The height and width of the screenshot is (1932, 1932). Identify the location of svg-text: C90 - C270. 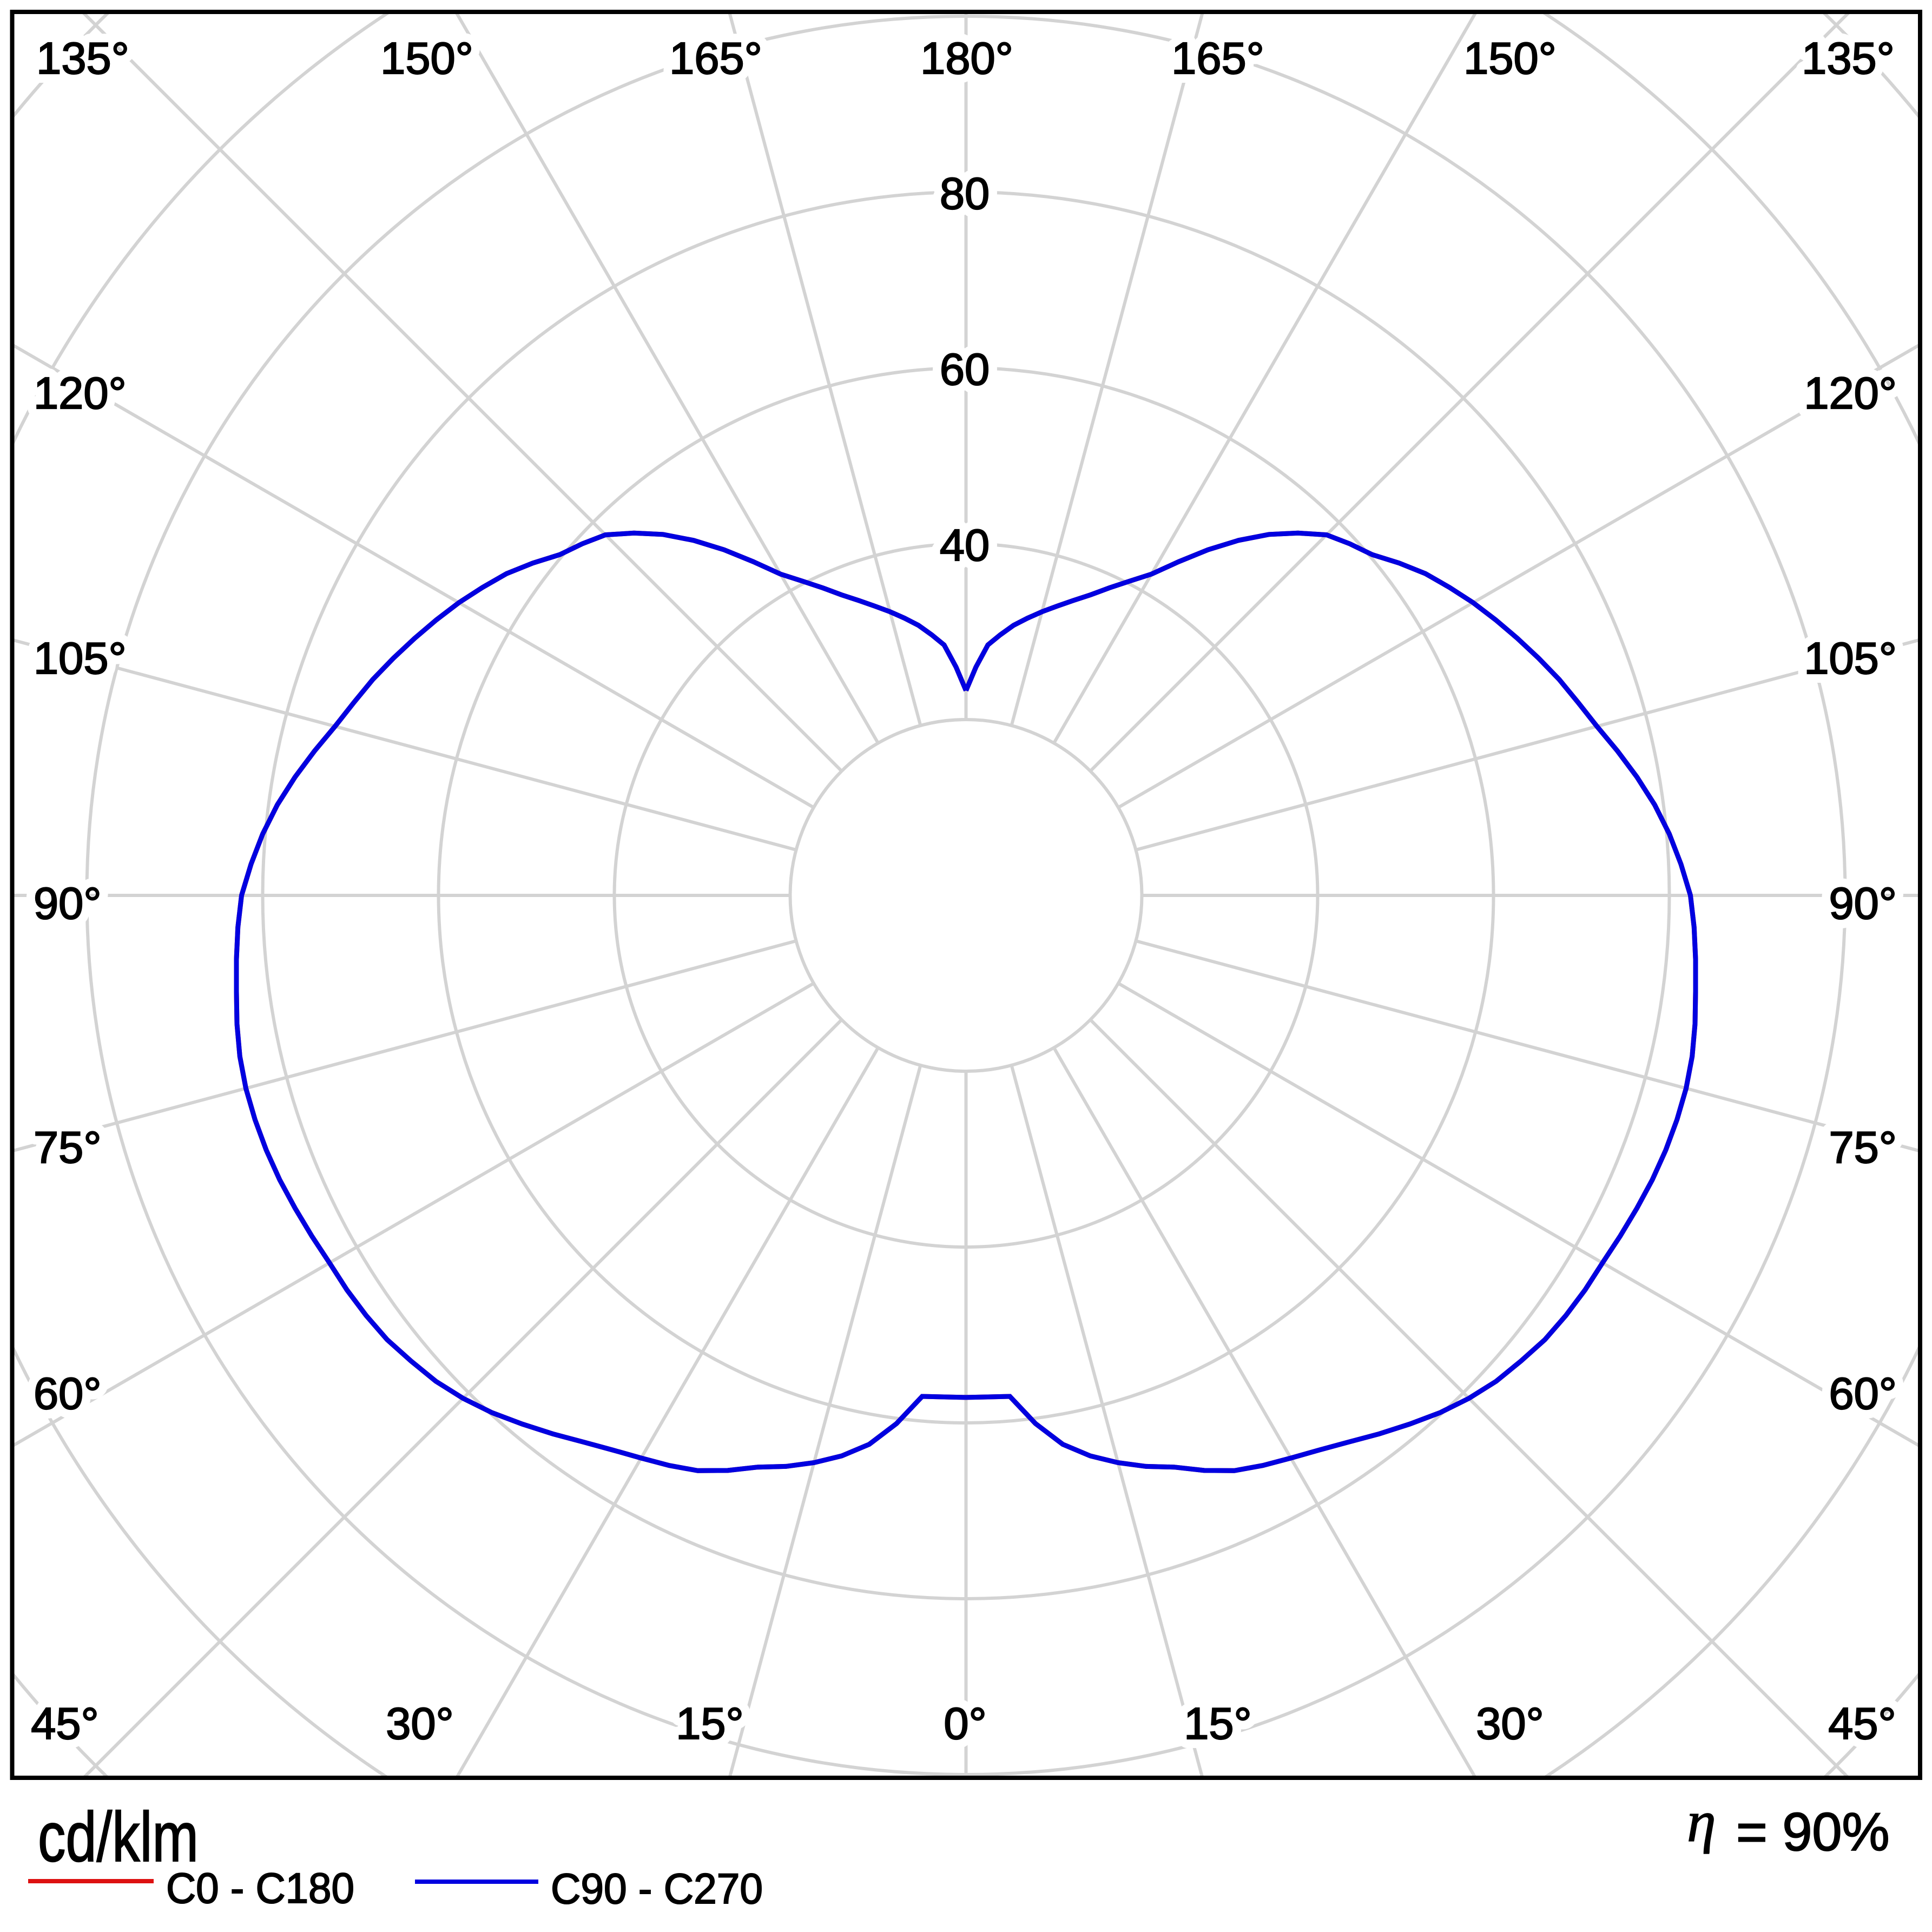
(657, 1888).